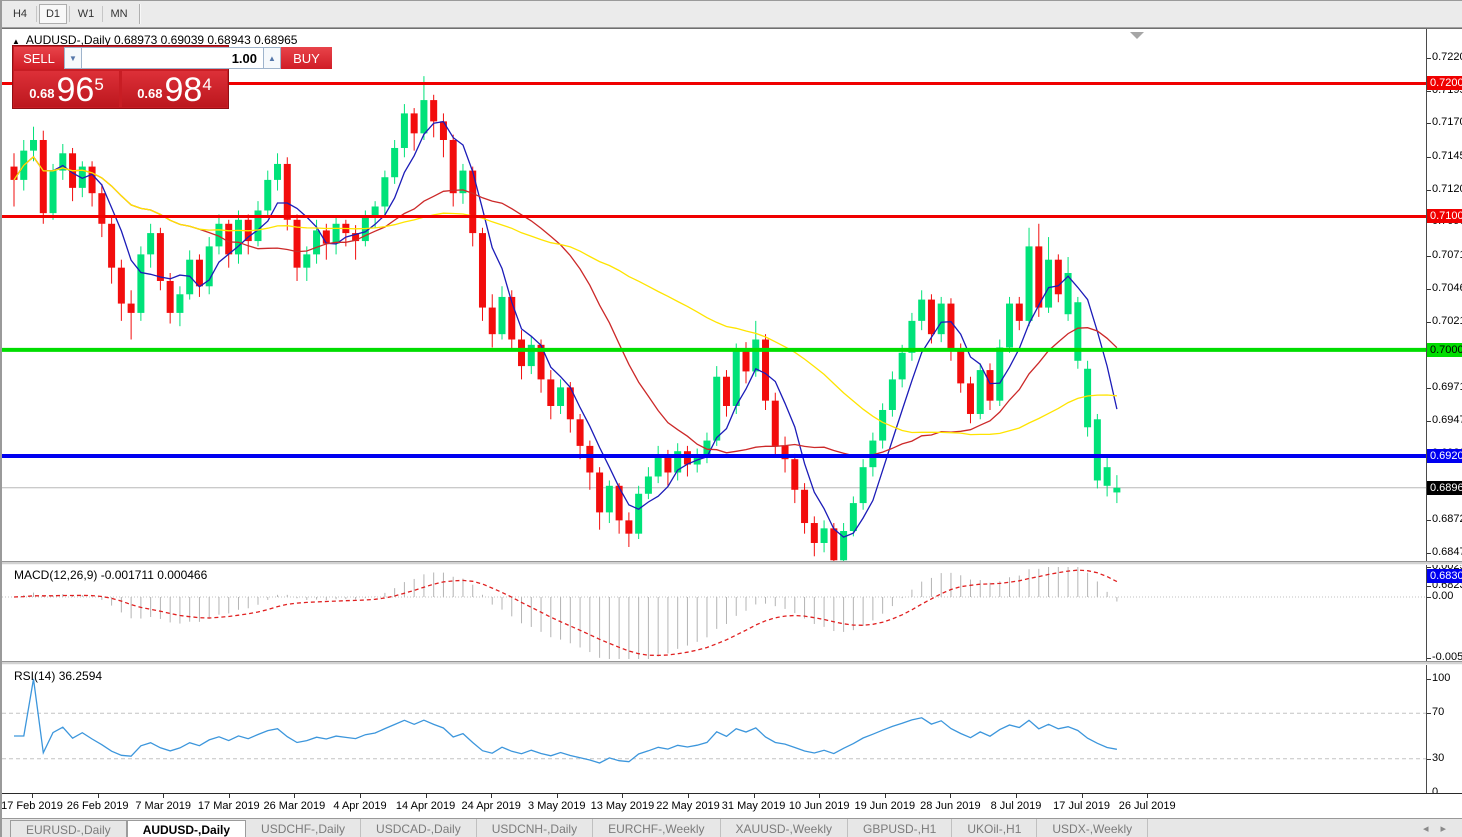 The image size is (1462, 837). I want to click on buy-button: BUY, so click(306, 58).